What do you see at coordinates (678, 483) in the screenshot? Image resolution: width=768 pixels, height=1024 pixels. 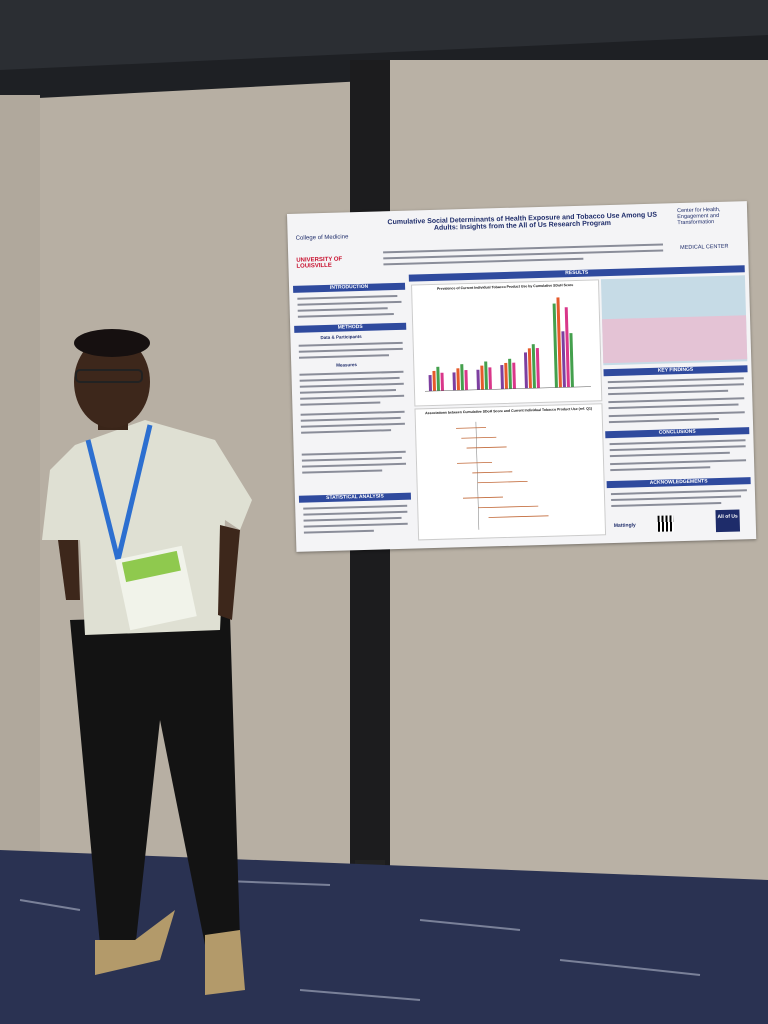 I see `section-heading: ACKNOWLEDGEMENTS` at bounding box center [678, 483].